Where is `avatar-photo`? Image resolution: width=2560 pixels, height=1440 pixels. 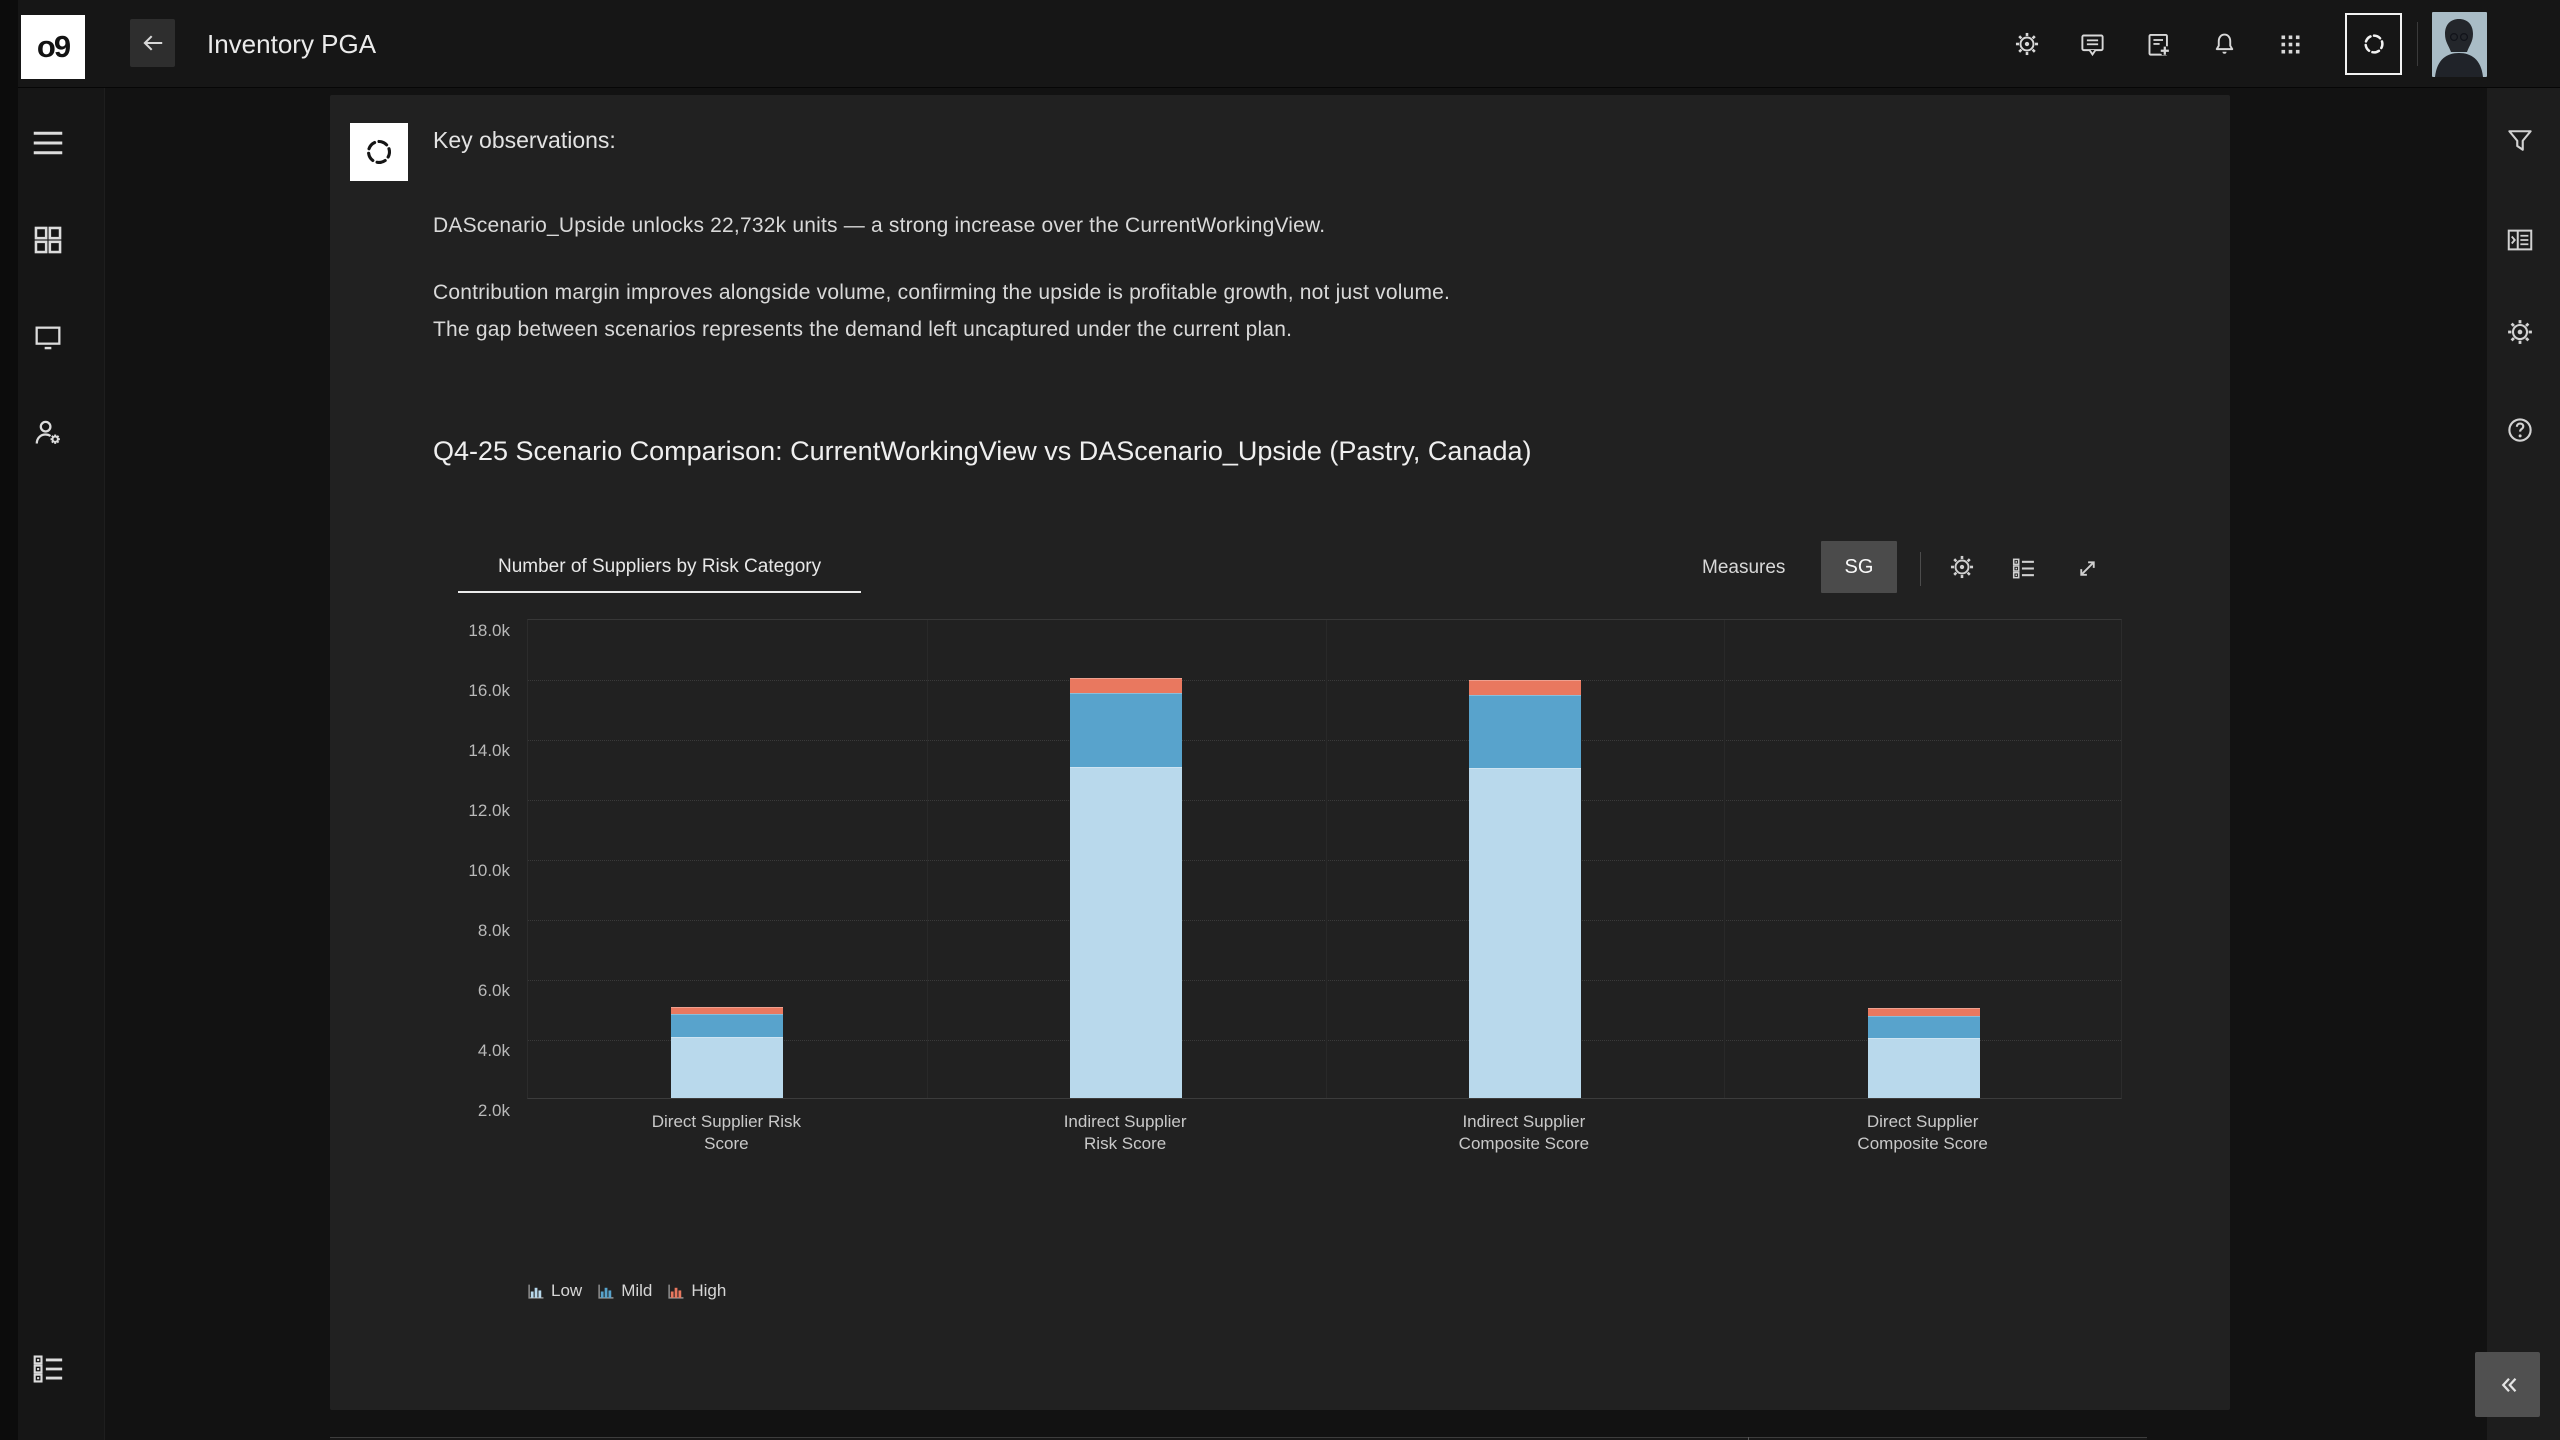 avatar-photo is located at coordinates (2459, 44).